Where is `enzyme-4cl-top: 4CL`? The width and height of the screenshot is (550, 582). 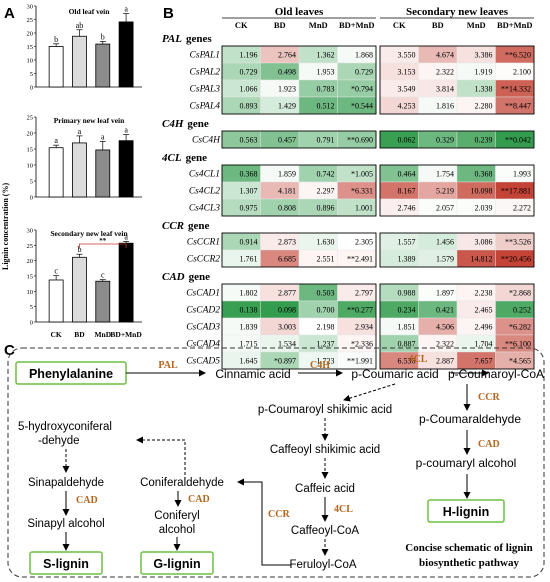
enzyme-4cl-top: 4CL is located at coordinates (418, 359).